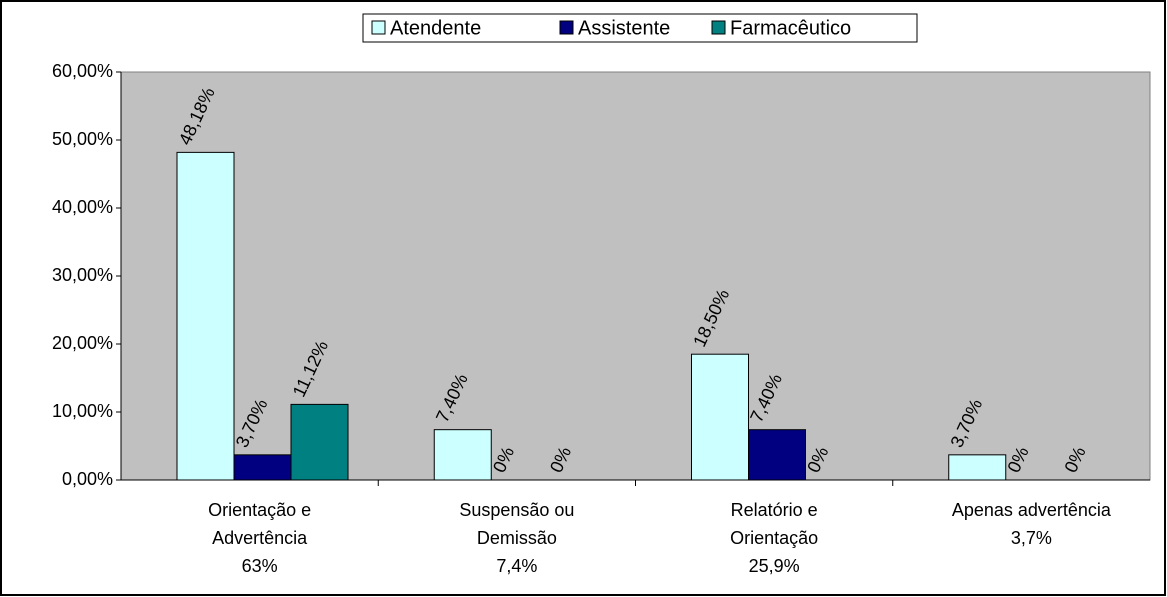  I want to click on x-tick-label: Suspensão ou, so click(516, 510).